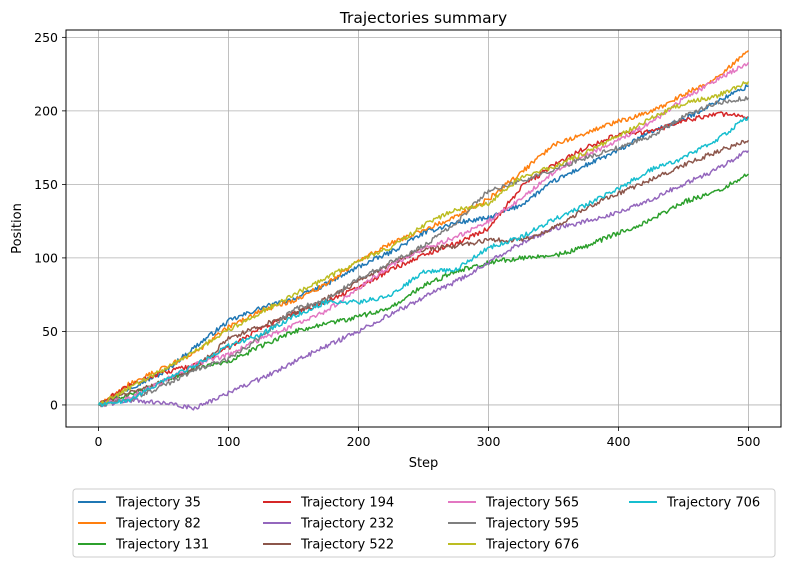 Image resolution: width=789 pixels, height=567 pixels. I want to click on x-tick-label: 100, so click(229, 441).